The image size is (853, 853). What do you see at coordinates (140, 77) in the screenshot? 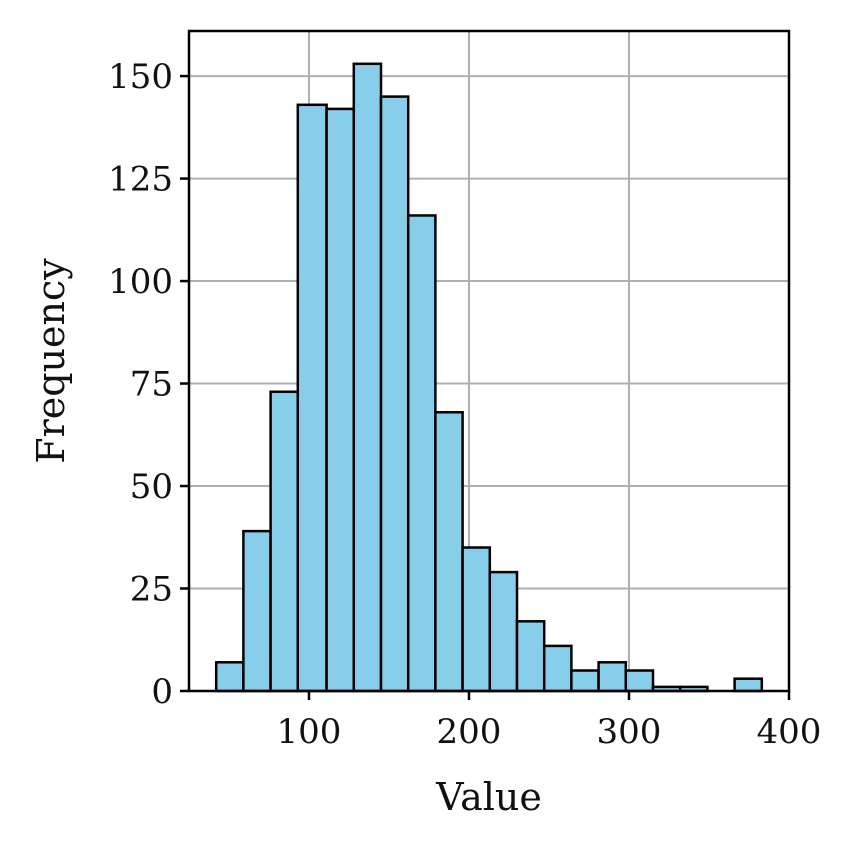
I see `y-tick-label: 150` at bounding box center [140, 77].